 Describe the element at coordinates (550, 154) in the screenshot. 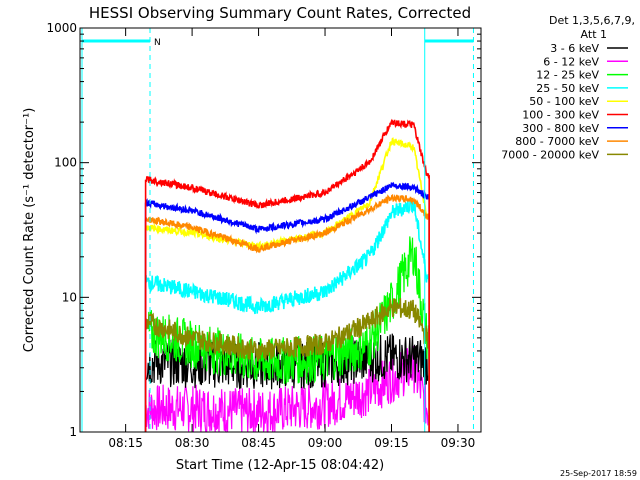

I see `legend-entry-label: 7000 - 20000 keV` at that location.